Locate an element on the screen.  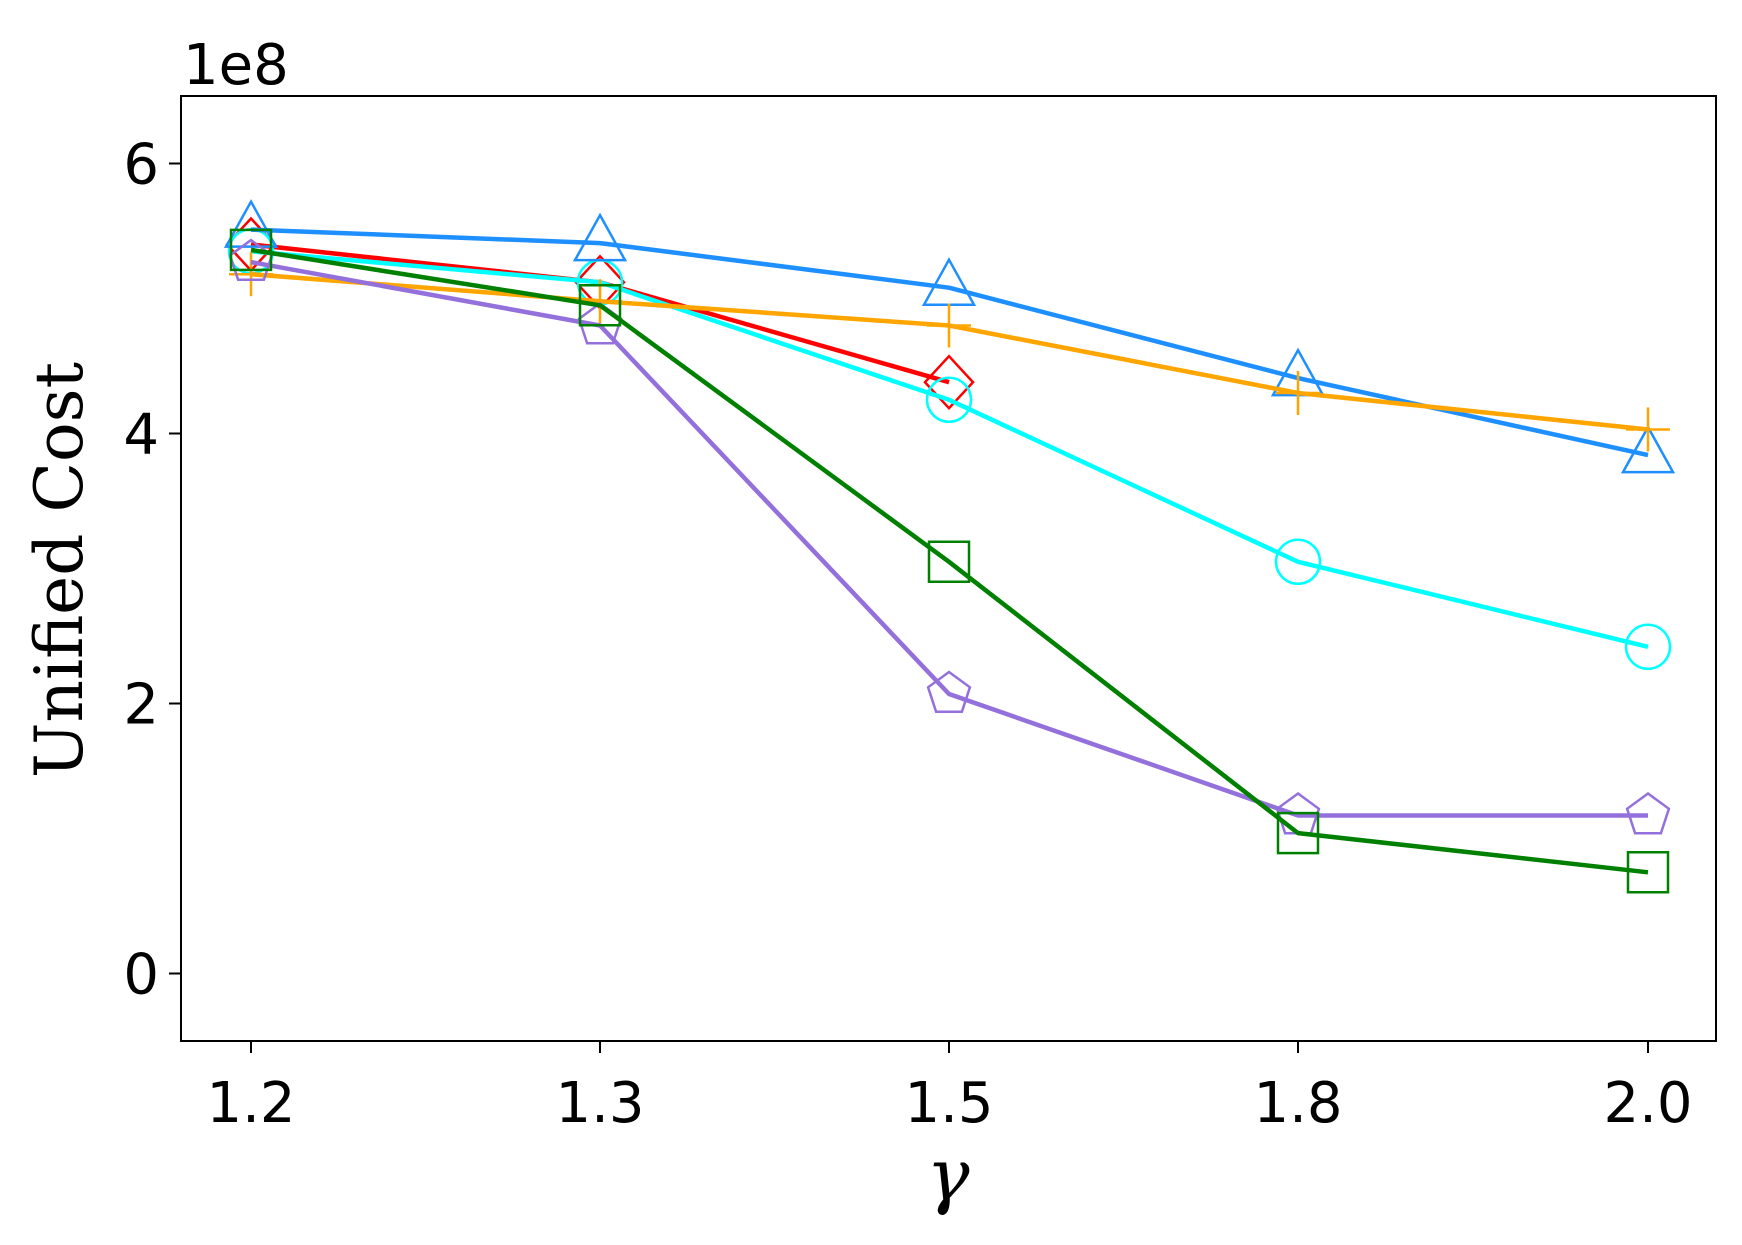
x-tick-label: 1.8 is located at coordinates (1297, 1103).